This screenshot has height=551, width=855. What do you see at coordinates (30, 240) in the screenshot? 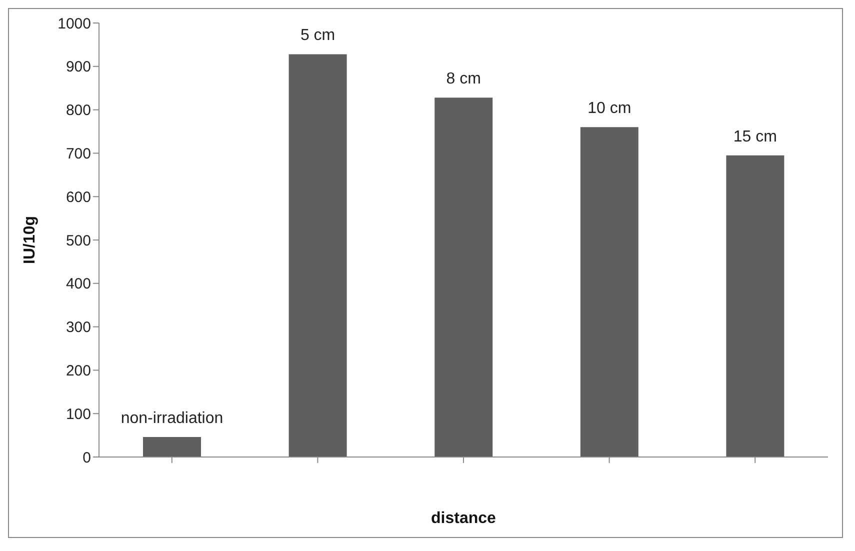
I see `y-axis-title: IU/10g` at bounding box center [30, 240].